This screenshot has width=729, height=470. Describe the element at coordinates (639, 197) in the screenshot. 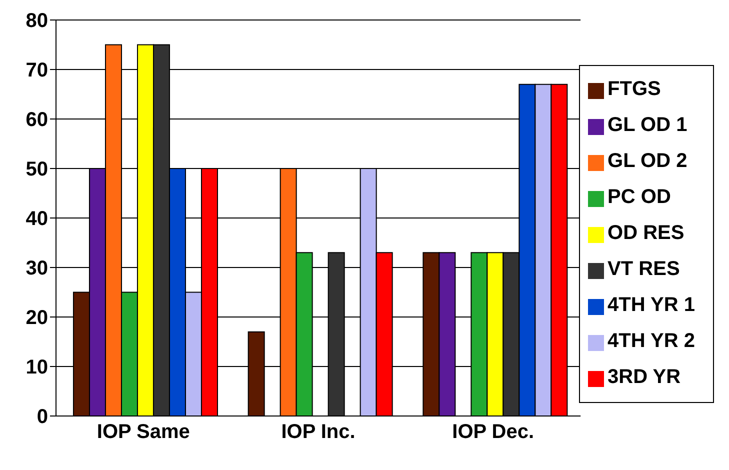

I see `legend-label: PC OD` at that location.